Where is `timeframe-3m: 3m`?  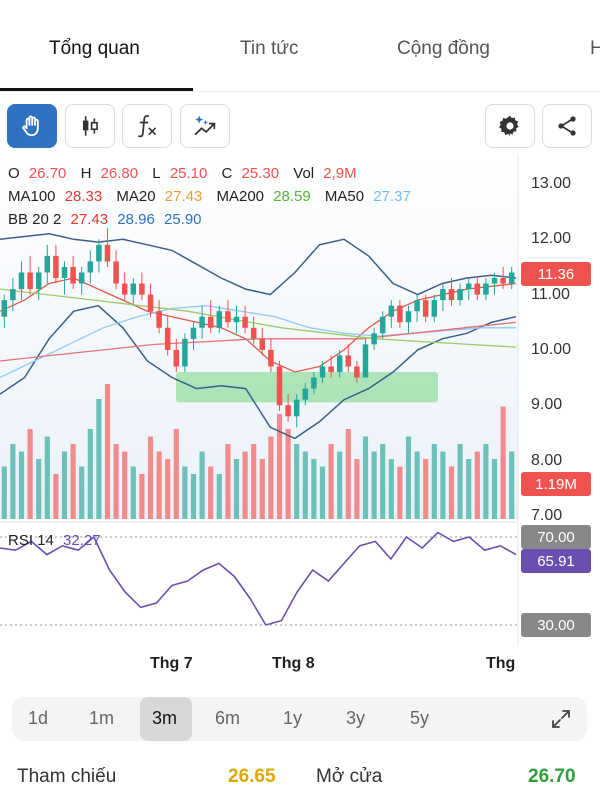
timeframe-3m: 3m is located at coordinates (165, 718).